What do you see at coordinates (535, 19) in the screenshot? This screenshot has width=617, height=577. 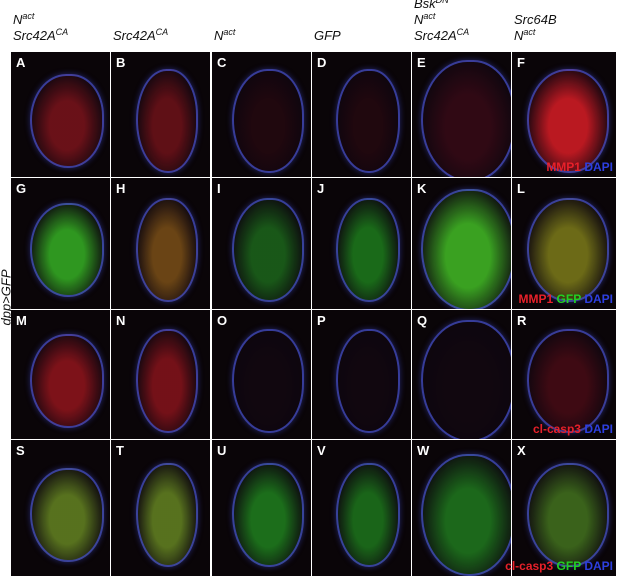 I see `header-text: Src64B` at bounding box center [535, 19].